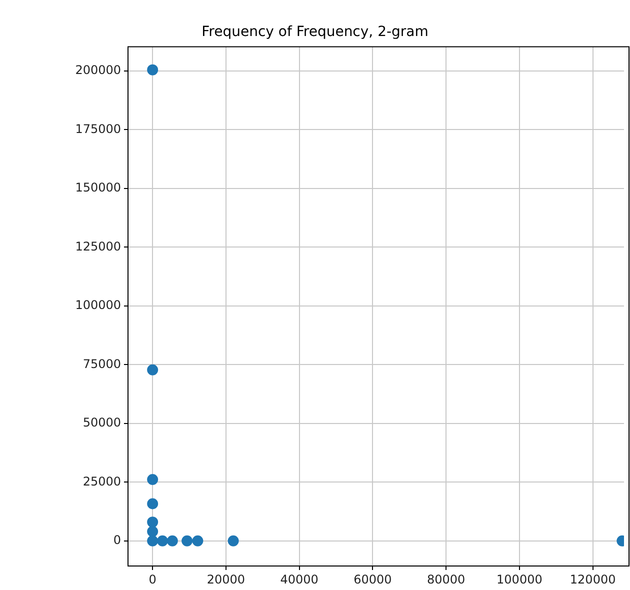 The width and height of the screenshot is (630, 590). What do you see at coordinates (519, 579) in the screenshot?
I see `x-tick-label: 100000` at bounding box center [519, 579].